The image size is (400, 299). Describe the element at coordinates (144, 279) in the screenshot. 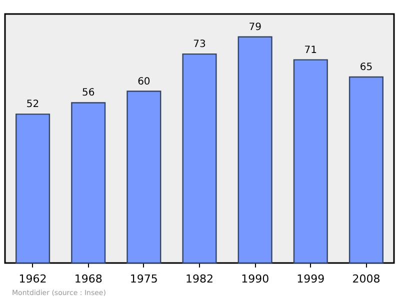

I see `x-tick-label: 1975` at that location.